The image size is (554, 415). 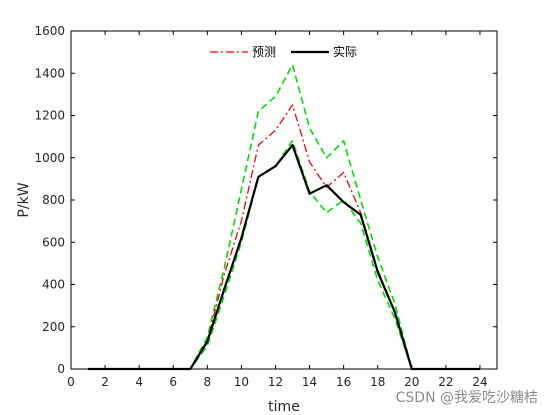 What do you see at coordinates (345, 51) in the screenshot?
I see `legend-label: 实际` at bounding box center [345, 51].